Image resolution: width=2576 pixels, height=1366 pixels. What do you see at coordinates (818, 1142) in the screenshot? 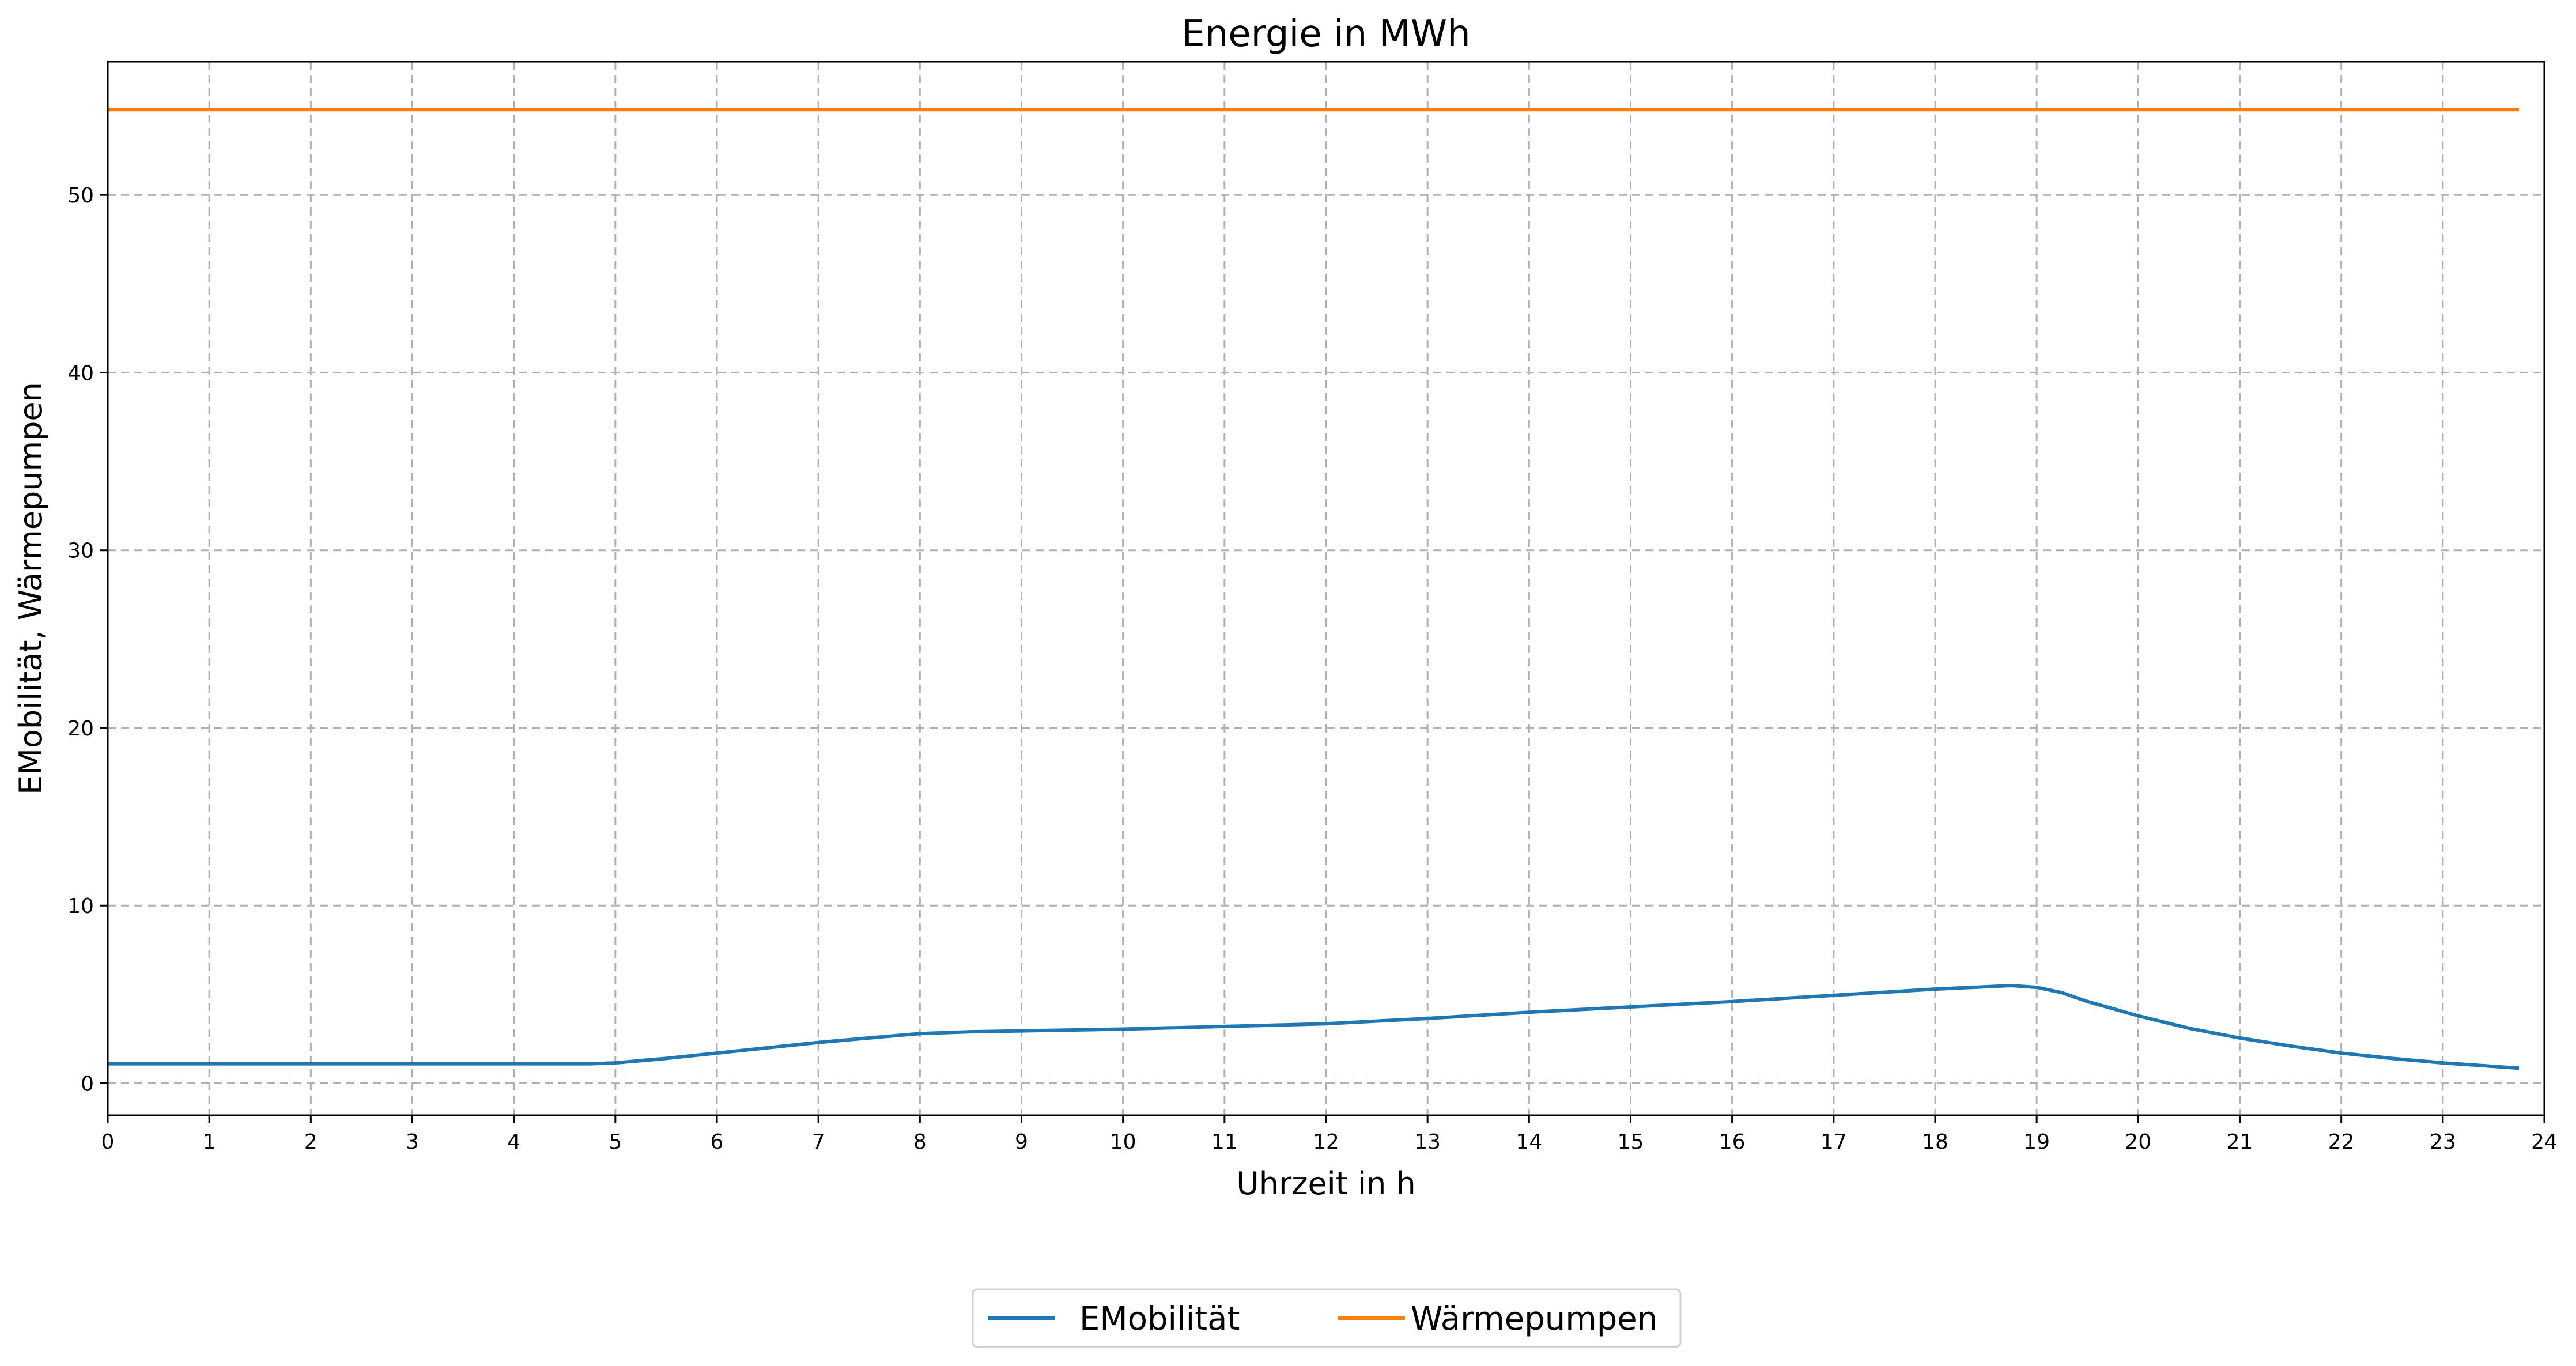
I see `x-tick-label: 7` at bounding box center [818, 1142].